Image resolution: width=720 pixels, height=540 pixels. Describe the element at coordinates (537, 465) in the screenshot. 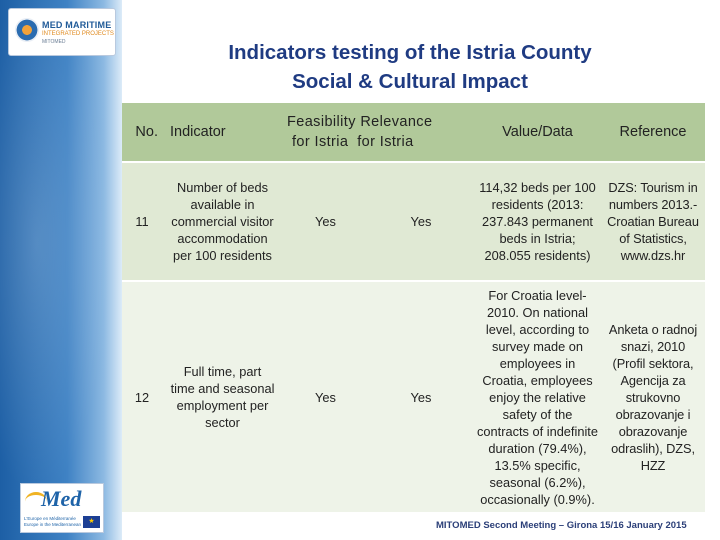

I see `value-line: 13.5% specific,` at that location.